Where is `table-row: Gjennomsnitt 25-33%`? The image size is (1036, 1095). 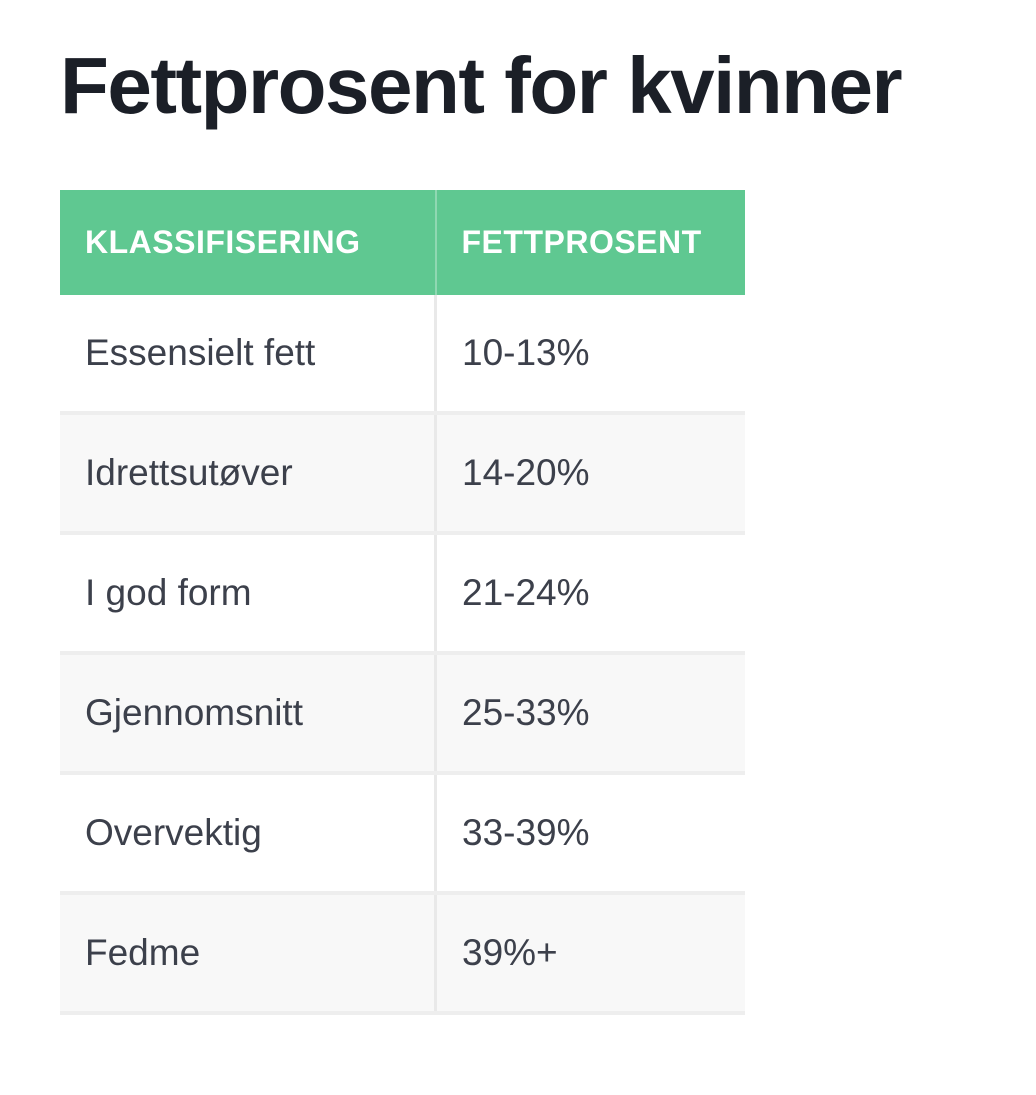
table-row: Gjennomsnitt 25-33% is located at coordinates (402, 714).